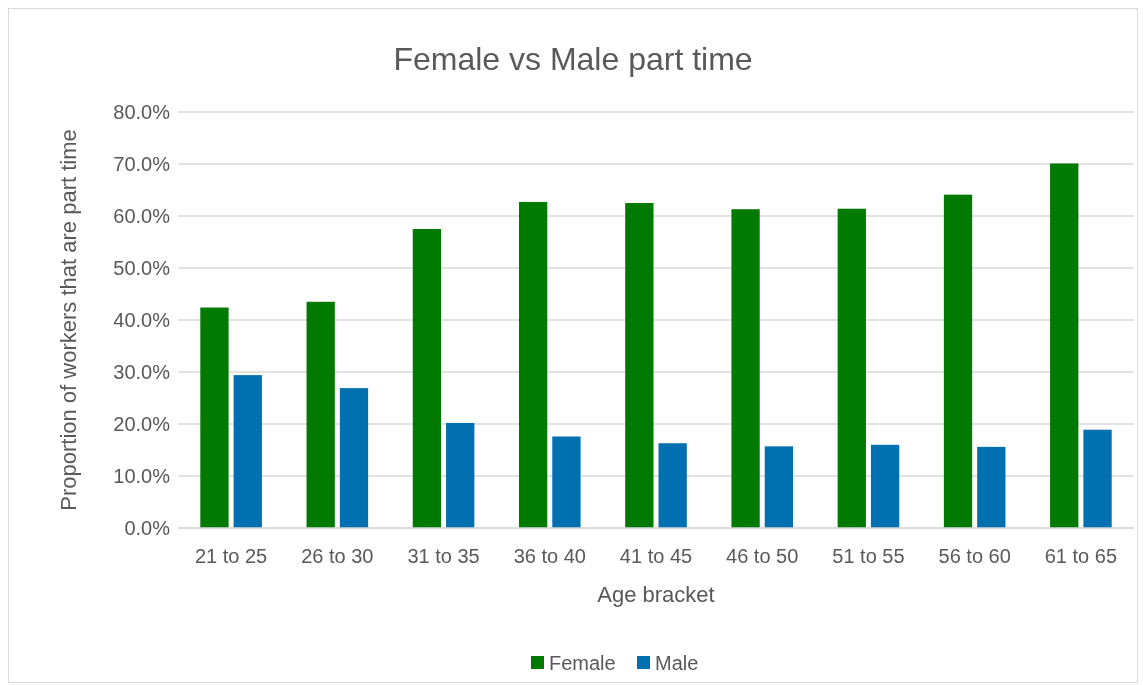 This screenshot has height=685, width=1143. What do you see at coordinates (677, 663) in the screenshot?
I see `legend-label: Male` at bounding box center [677, 663].